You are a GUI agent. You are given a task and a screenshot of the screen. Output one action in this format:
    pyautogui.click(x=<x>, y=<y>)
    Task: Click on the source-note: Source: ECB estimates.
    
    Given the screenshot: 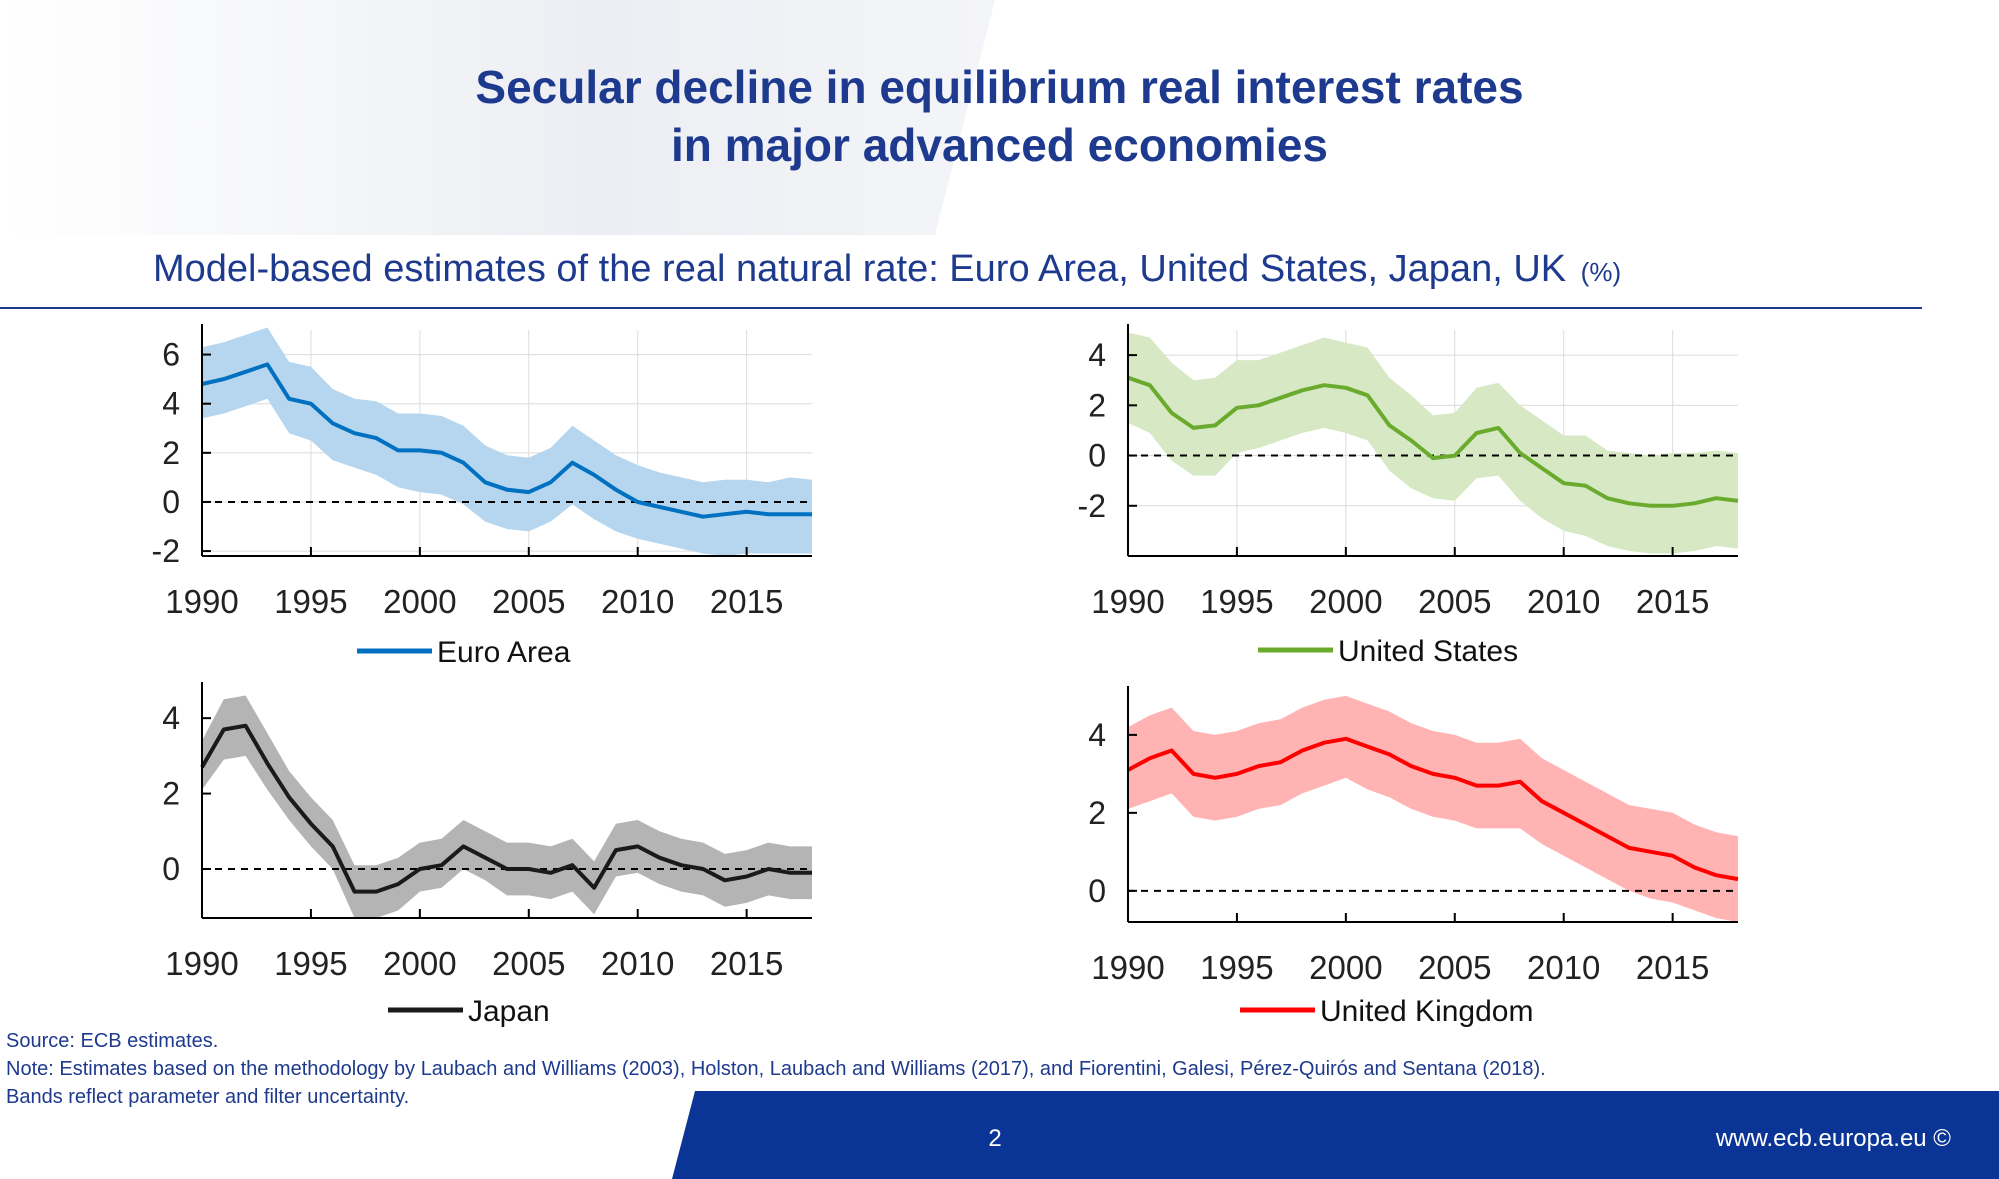 What is the action you would take?
    pyautogui.click(x=112, y=1041)
    